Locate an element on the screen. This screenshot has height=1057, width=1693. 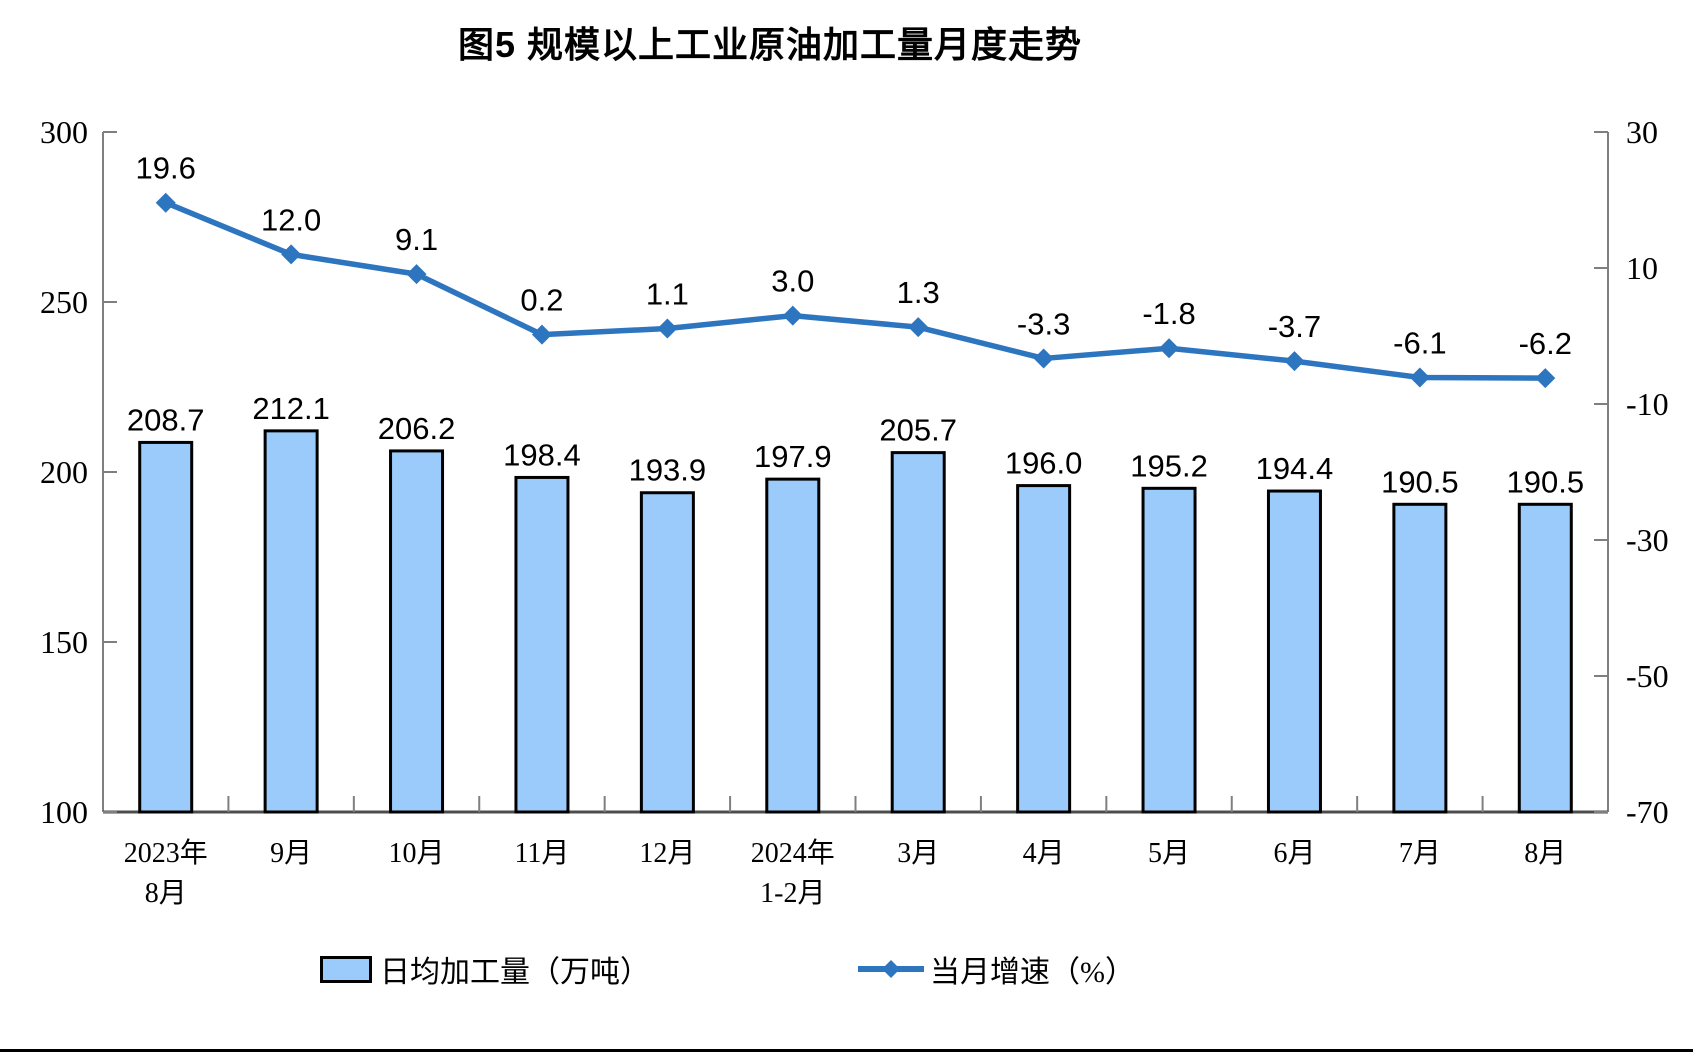
category-label: 6月 is located at coordinates (1294, 853).